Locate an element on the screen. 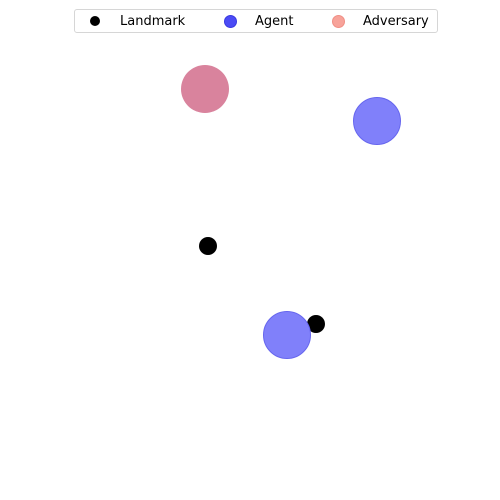  legend-item-agent: Agent is located at coordinates (258, 21).